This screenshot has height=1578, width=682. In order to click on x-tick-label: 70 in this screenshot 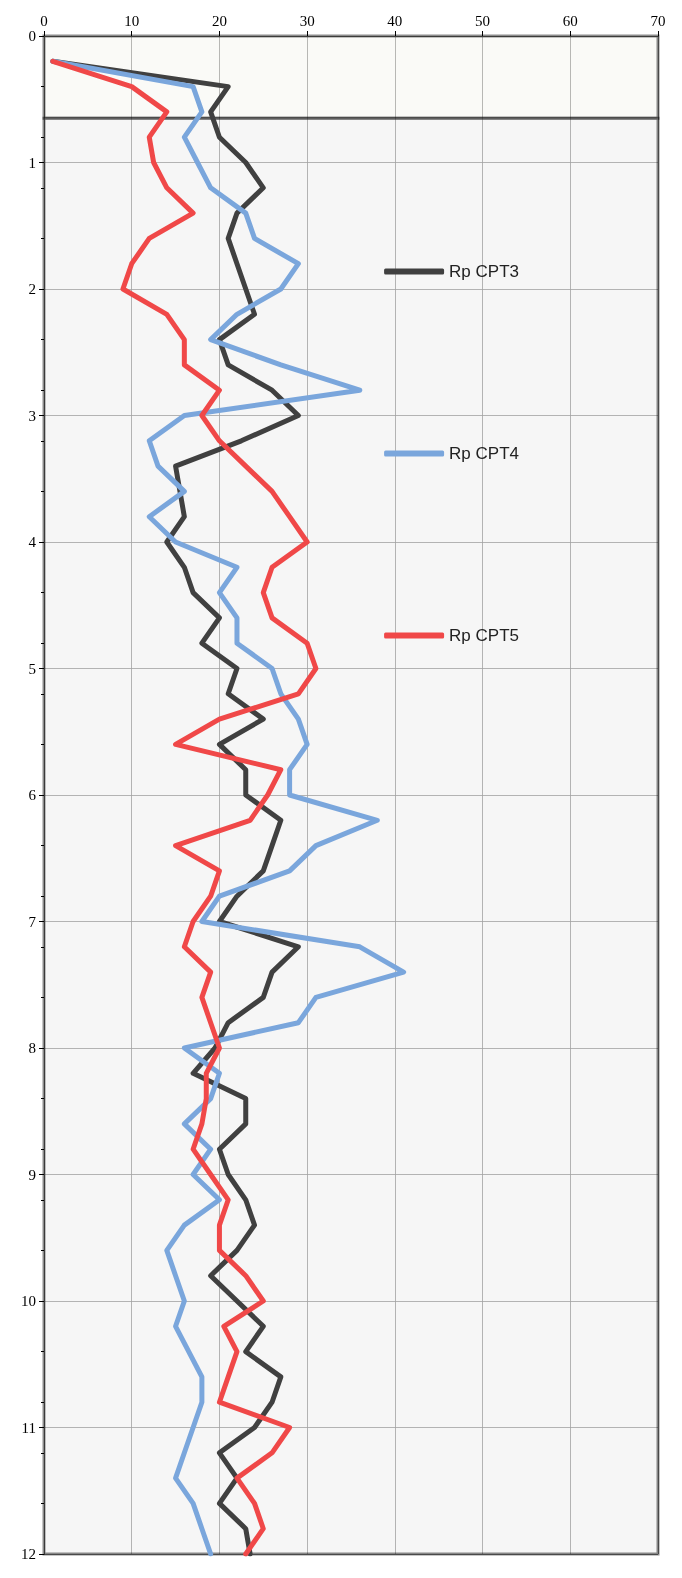, I will do `click(658, 20)`.